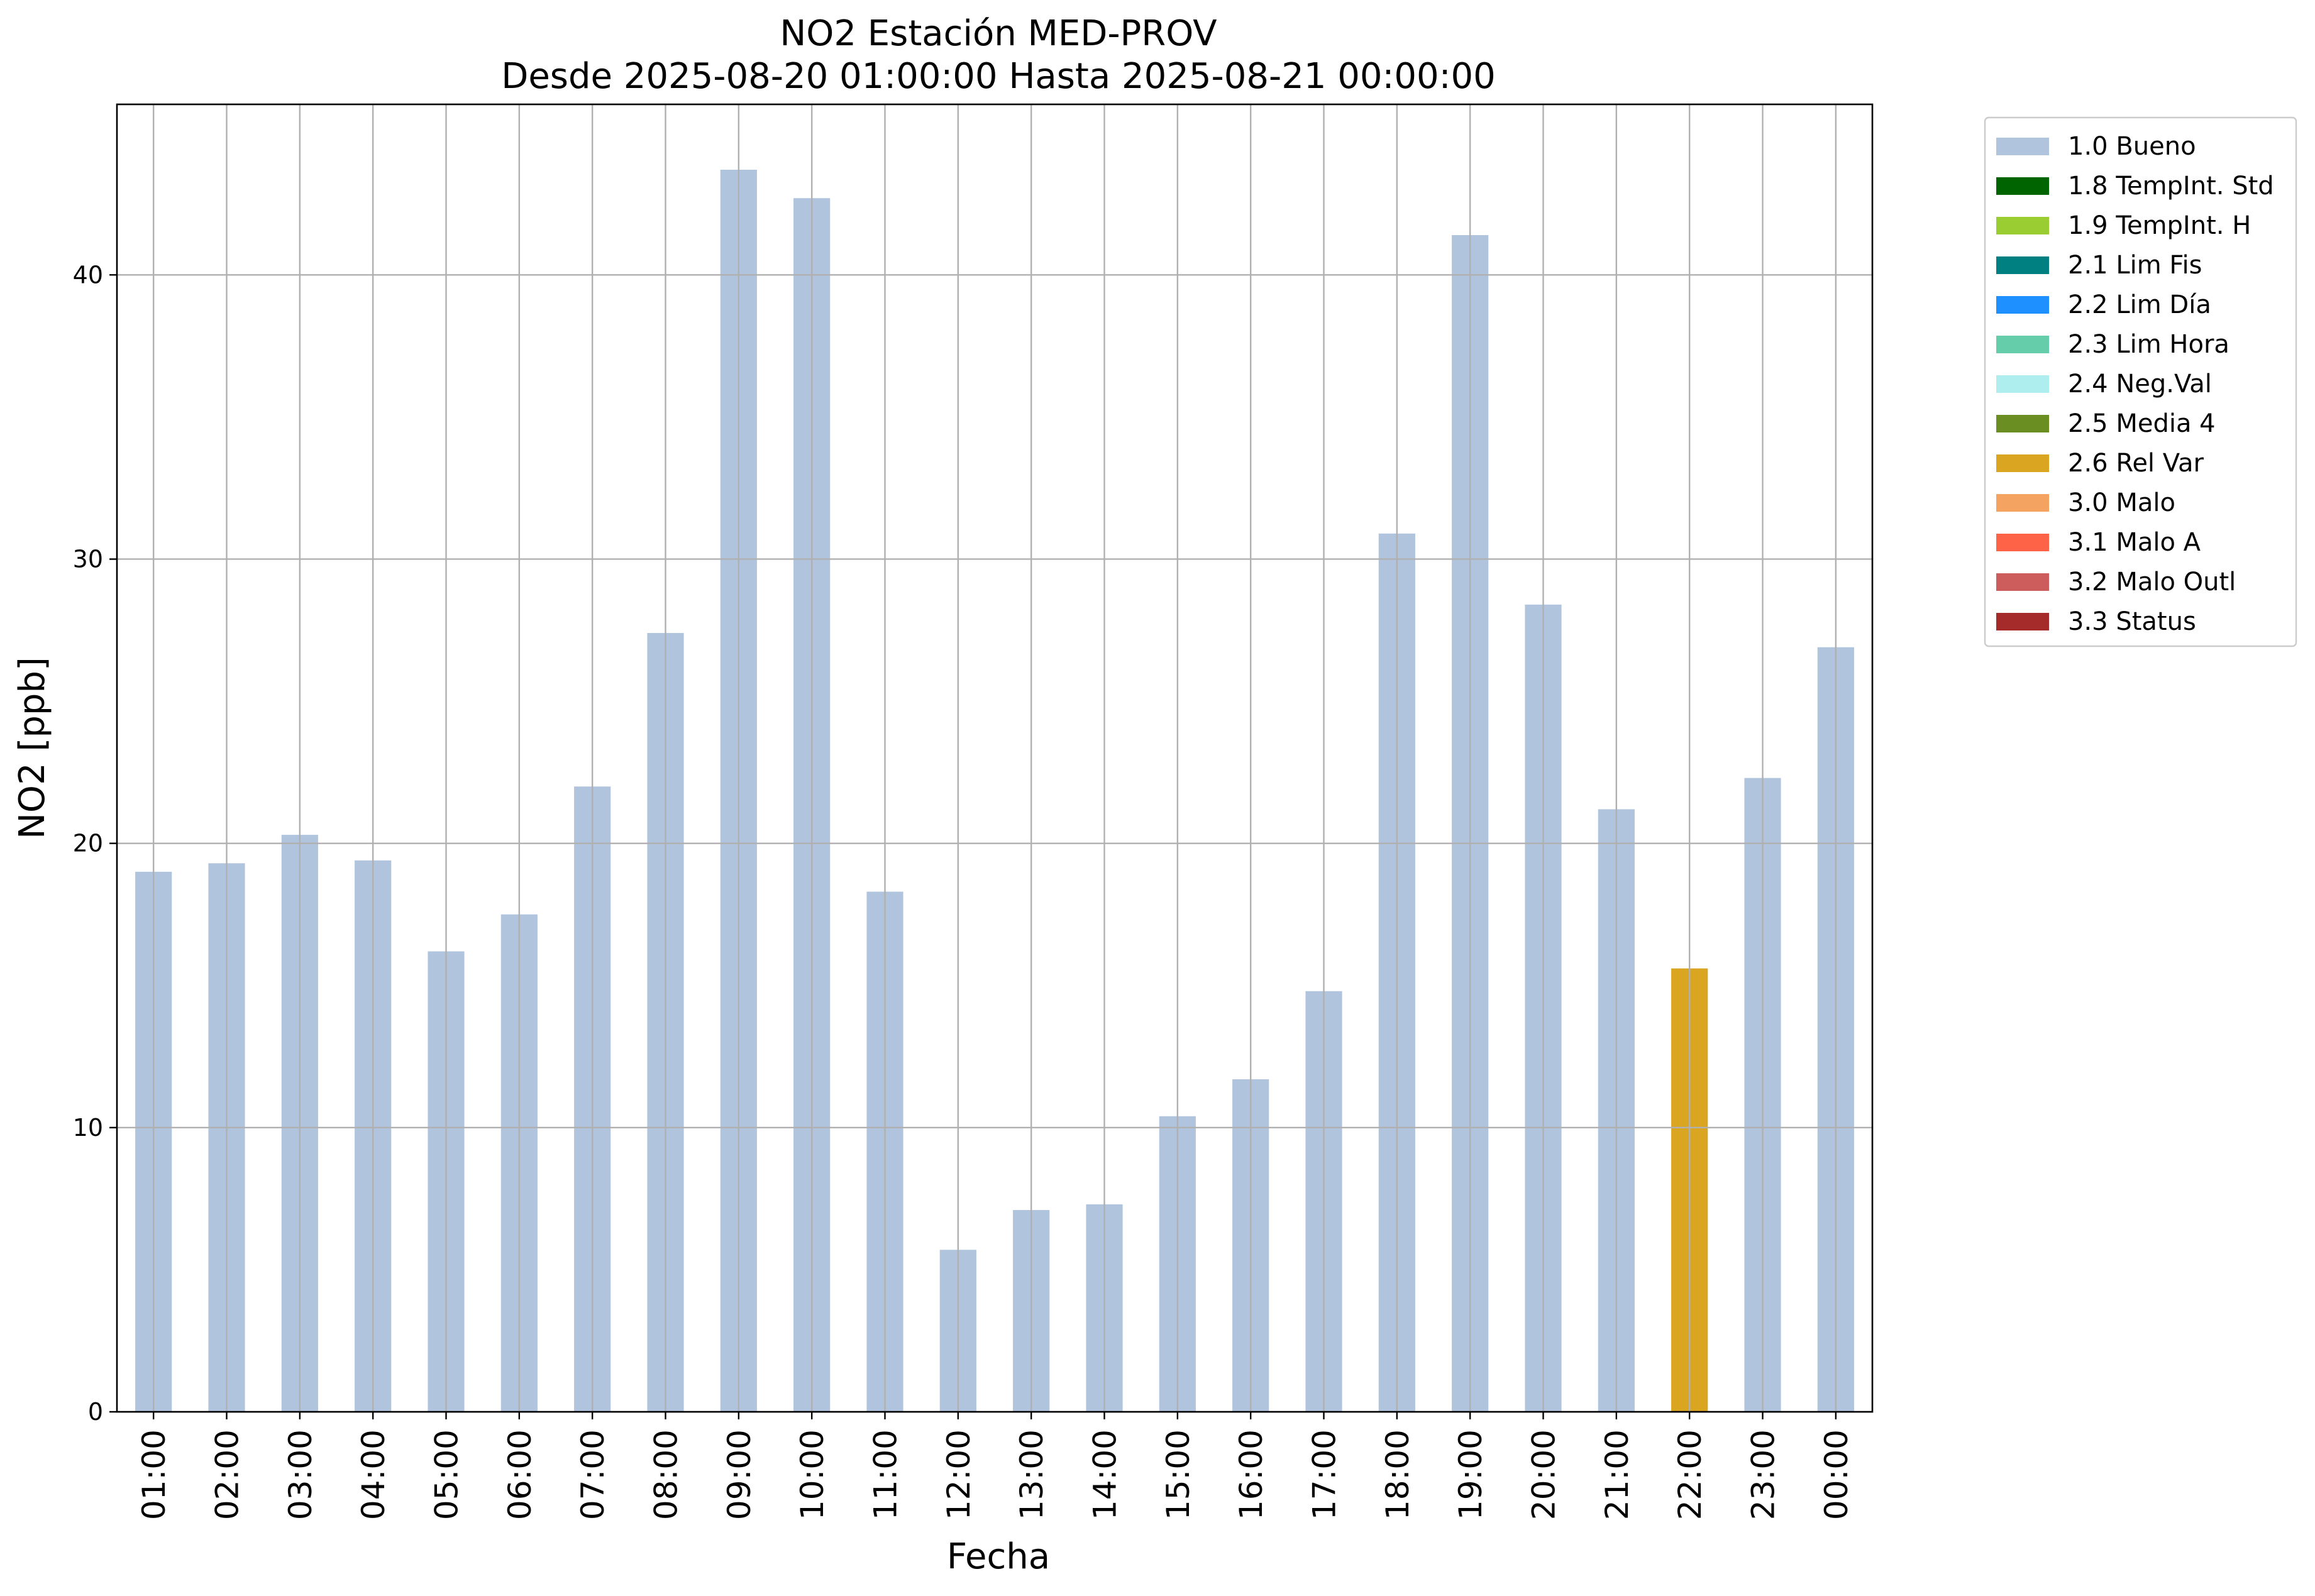 This screenshot has width=2315, height=1596. Describe the element at coordinates (1617, 1474) in the screenshot. I see `x-tick-label: 21:00` at that location.